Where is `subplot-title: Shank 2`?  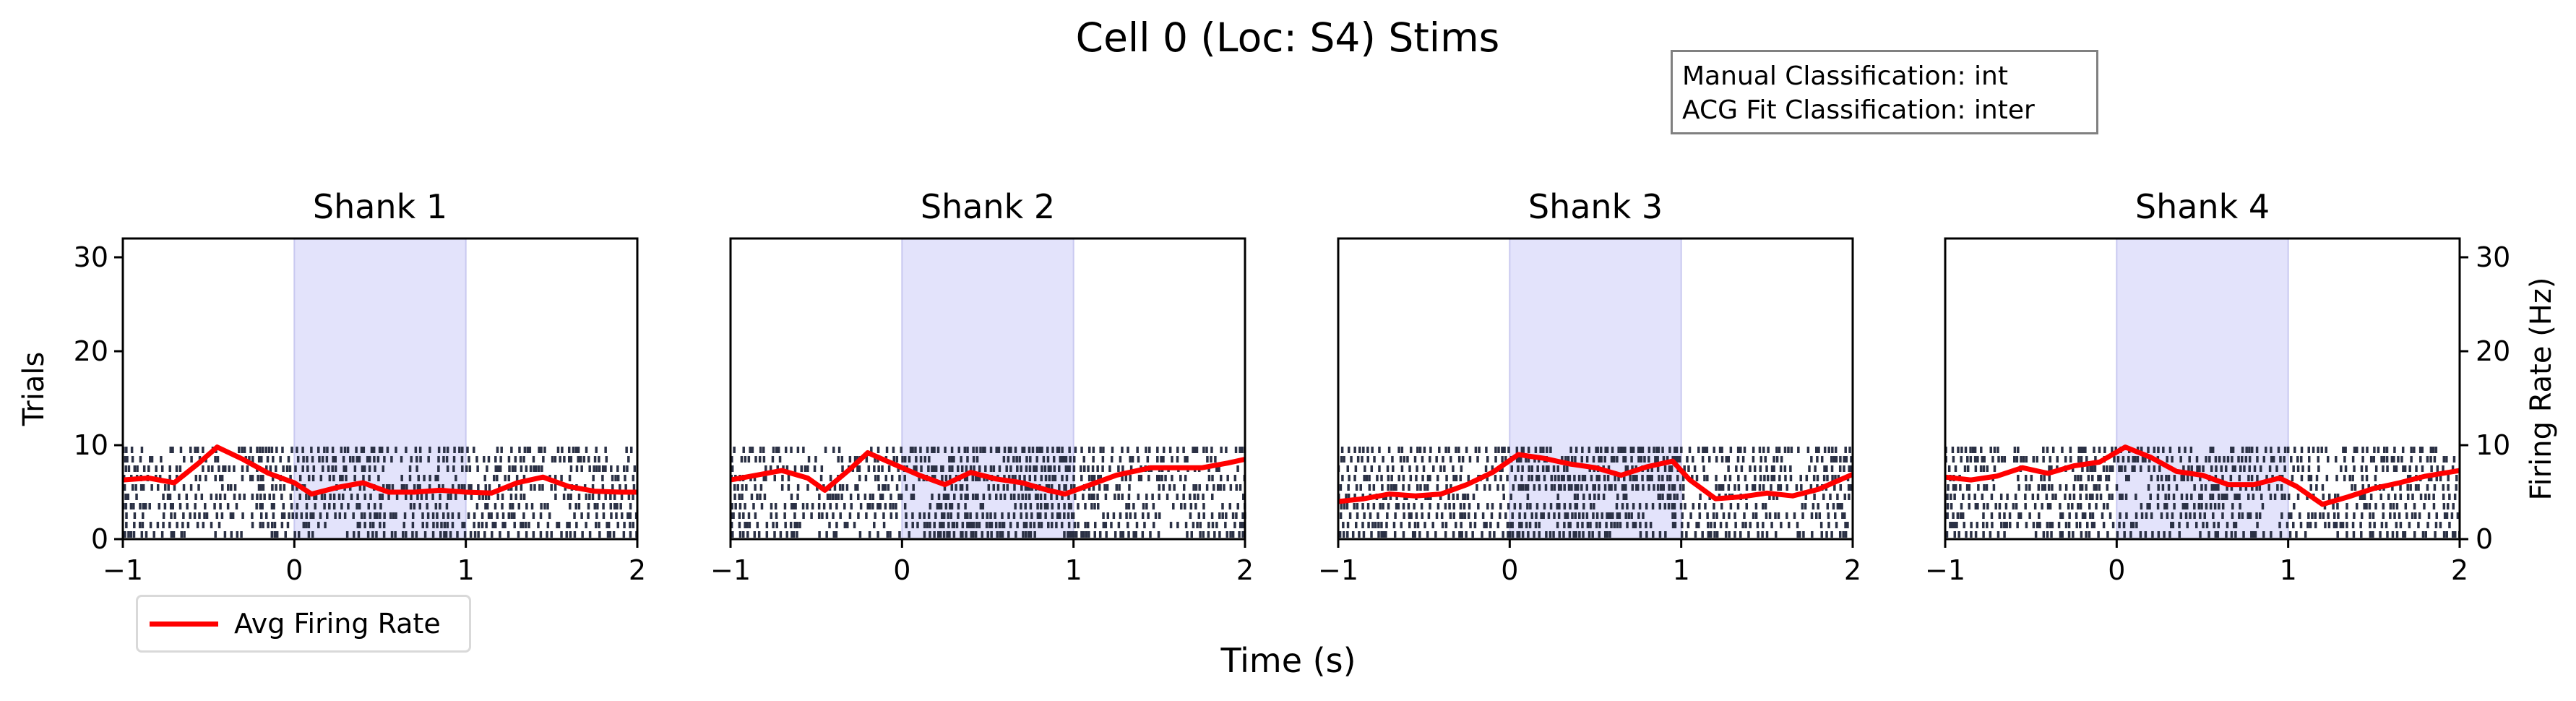 subplot-title: Shank 2 is located at coordinates (988, 206).